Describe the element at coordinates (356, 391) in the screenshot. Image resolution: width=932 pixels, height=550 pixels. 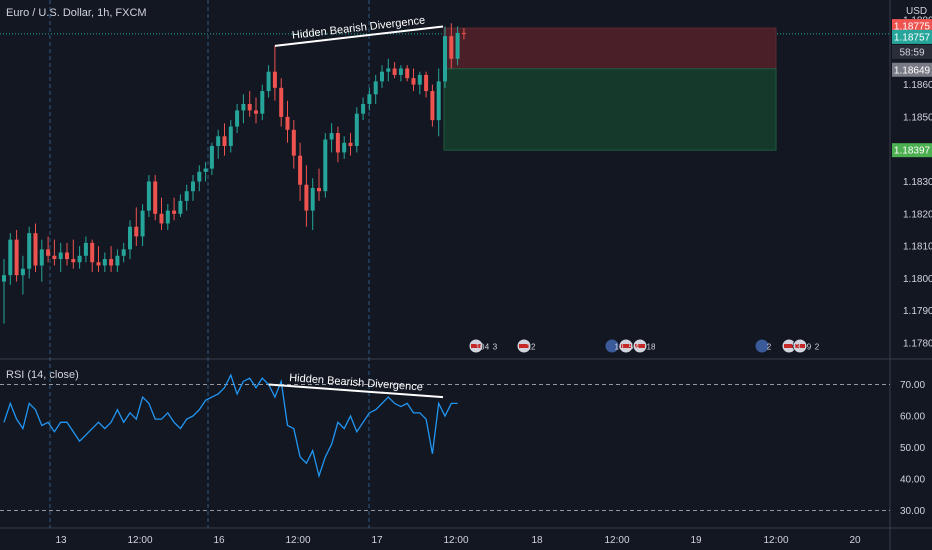
I see `rsi-divergence-line` at that location.